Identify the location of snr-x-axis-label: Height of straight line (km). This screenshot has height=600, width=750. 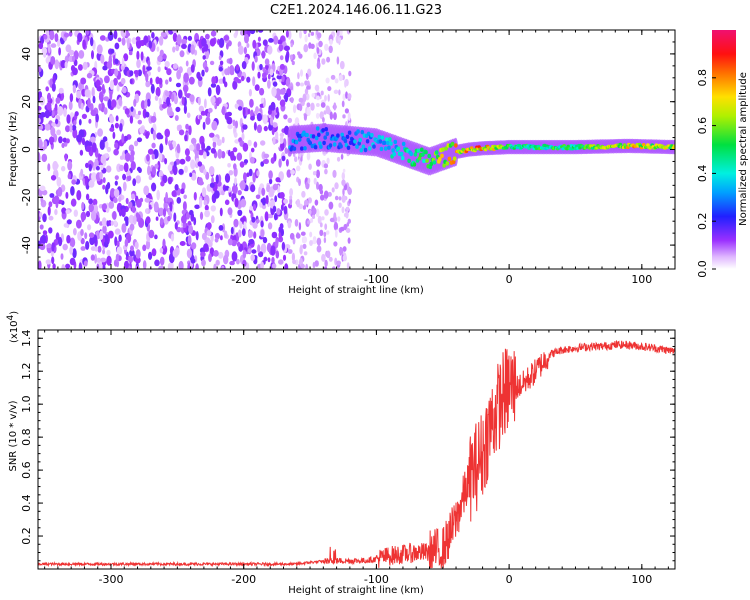
(356, 590).